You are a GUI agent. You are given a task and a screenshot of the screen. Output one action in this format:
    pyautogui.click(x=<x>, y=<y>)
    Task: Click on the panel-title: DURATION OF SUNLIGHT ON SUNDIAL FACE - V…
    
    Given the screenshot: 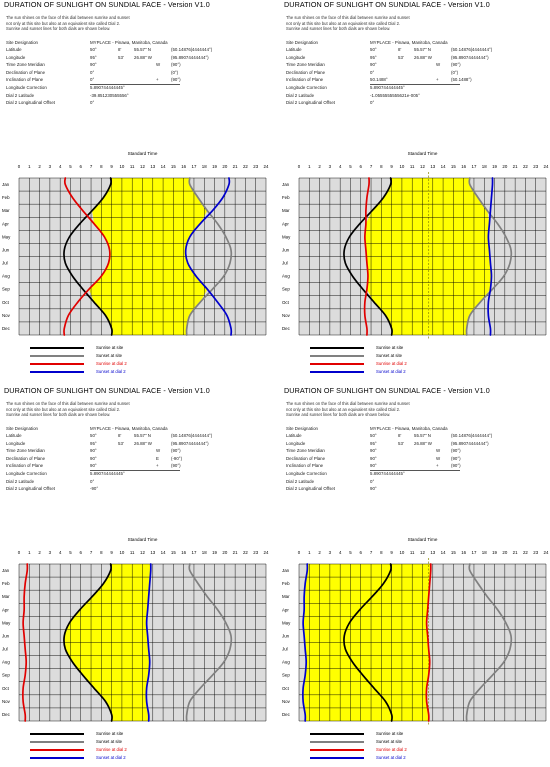 What is the action you would take?
    pyautogui.click(x=387, y=4)
    